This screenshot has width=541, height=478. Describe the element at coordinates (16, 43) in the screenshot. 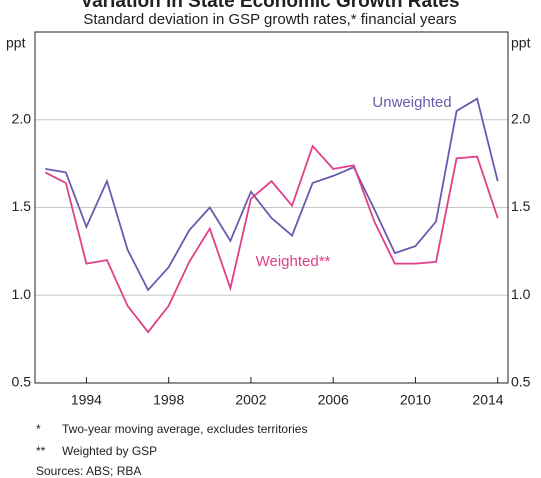

I see `y-unit-left: ppt` at that location.